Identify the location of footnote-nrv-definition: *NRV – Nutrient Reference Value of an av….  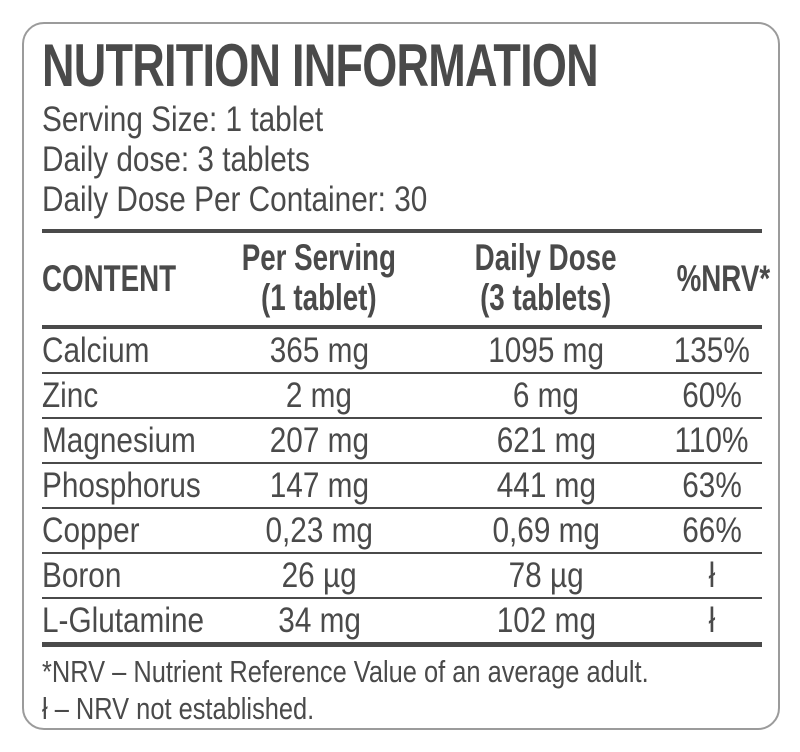
(345, 671).